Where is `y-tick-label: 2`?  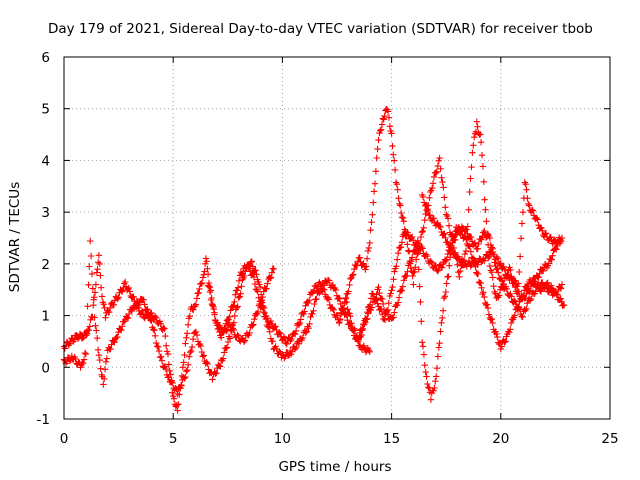
y-tick-label: 2 is located at coordinates (45, 265).